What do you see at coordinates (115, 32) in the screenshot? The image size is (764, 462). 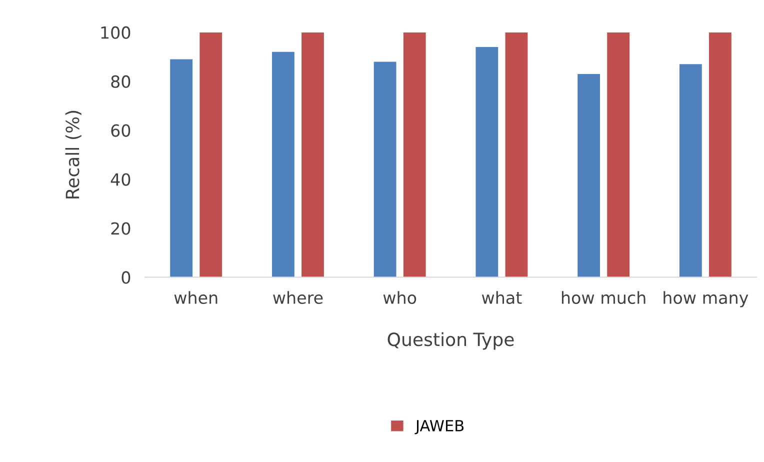 I see `y-tick-label: 100` at bounding box center [115, 32].